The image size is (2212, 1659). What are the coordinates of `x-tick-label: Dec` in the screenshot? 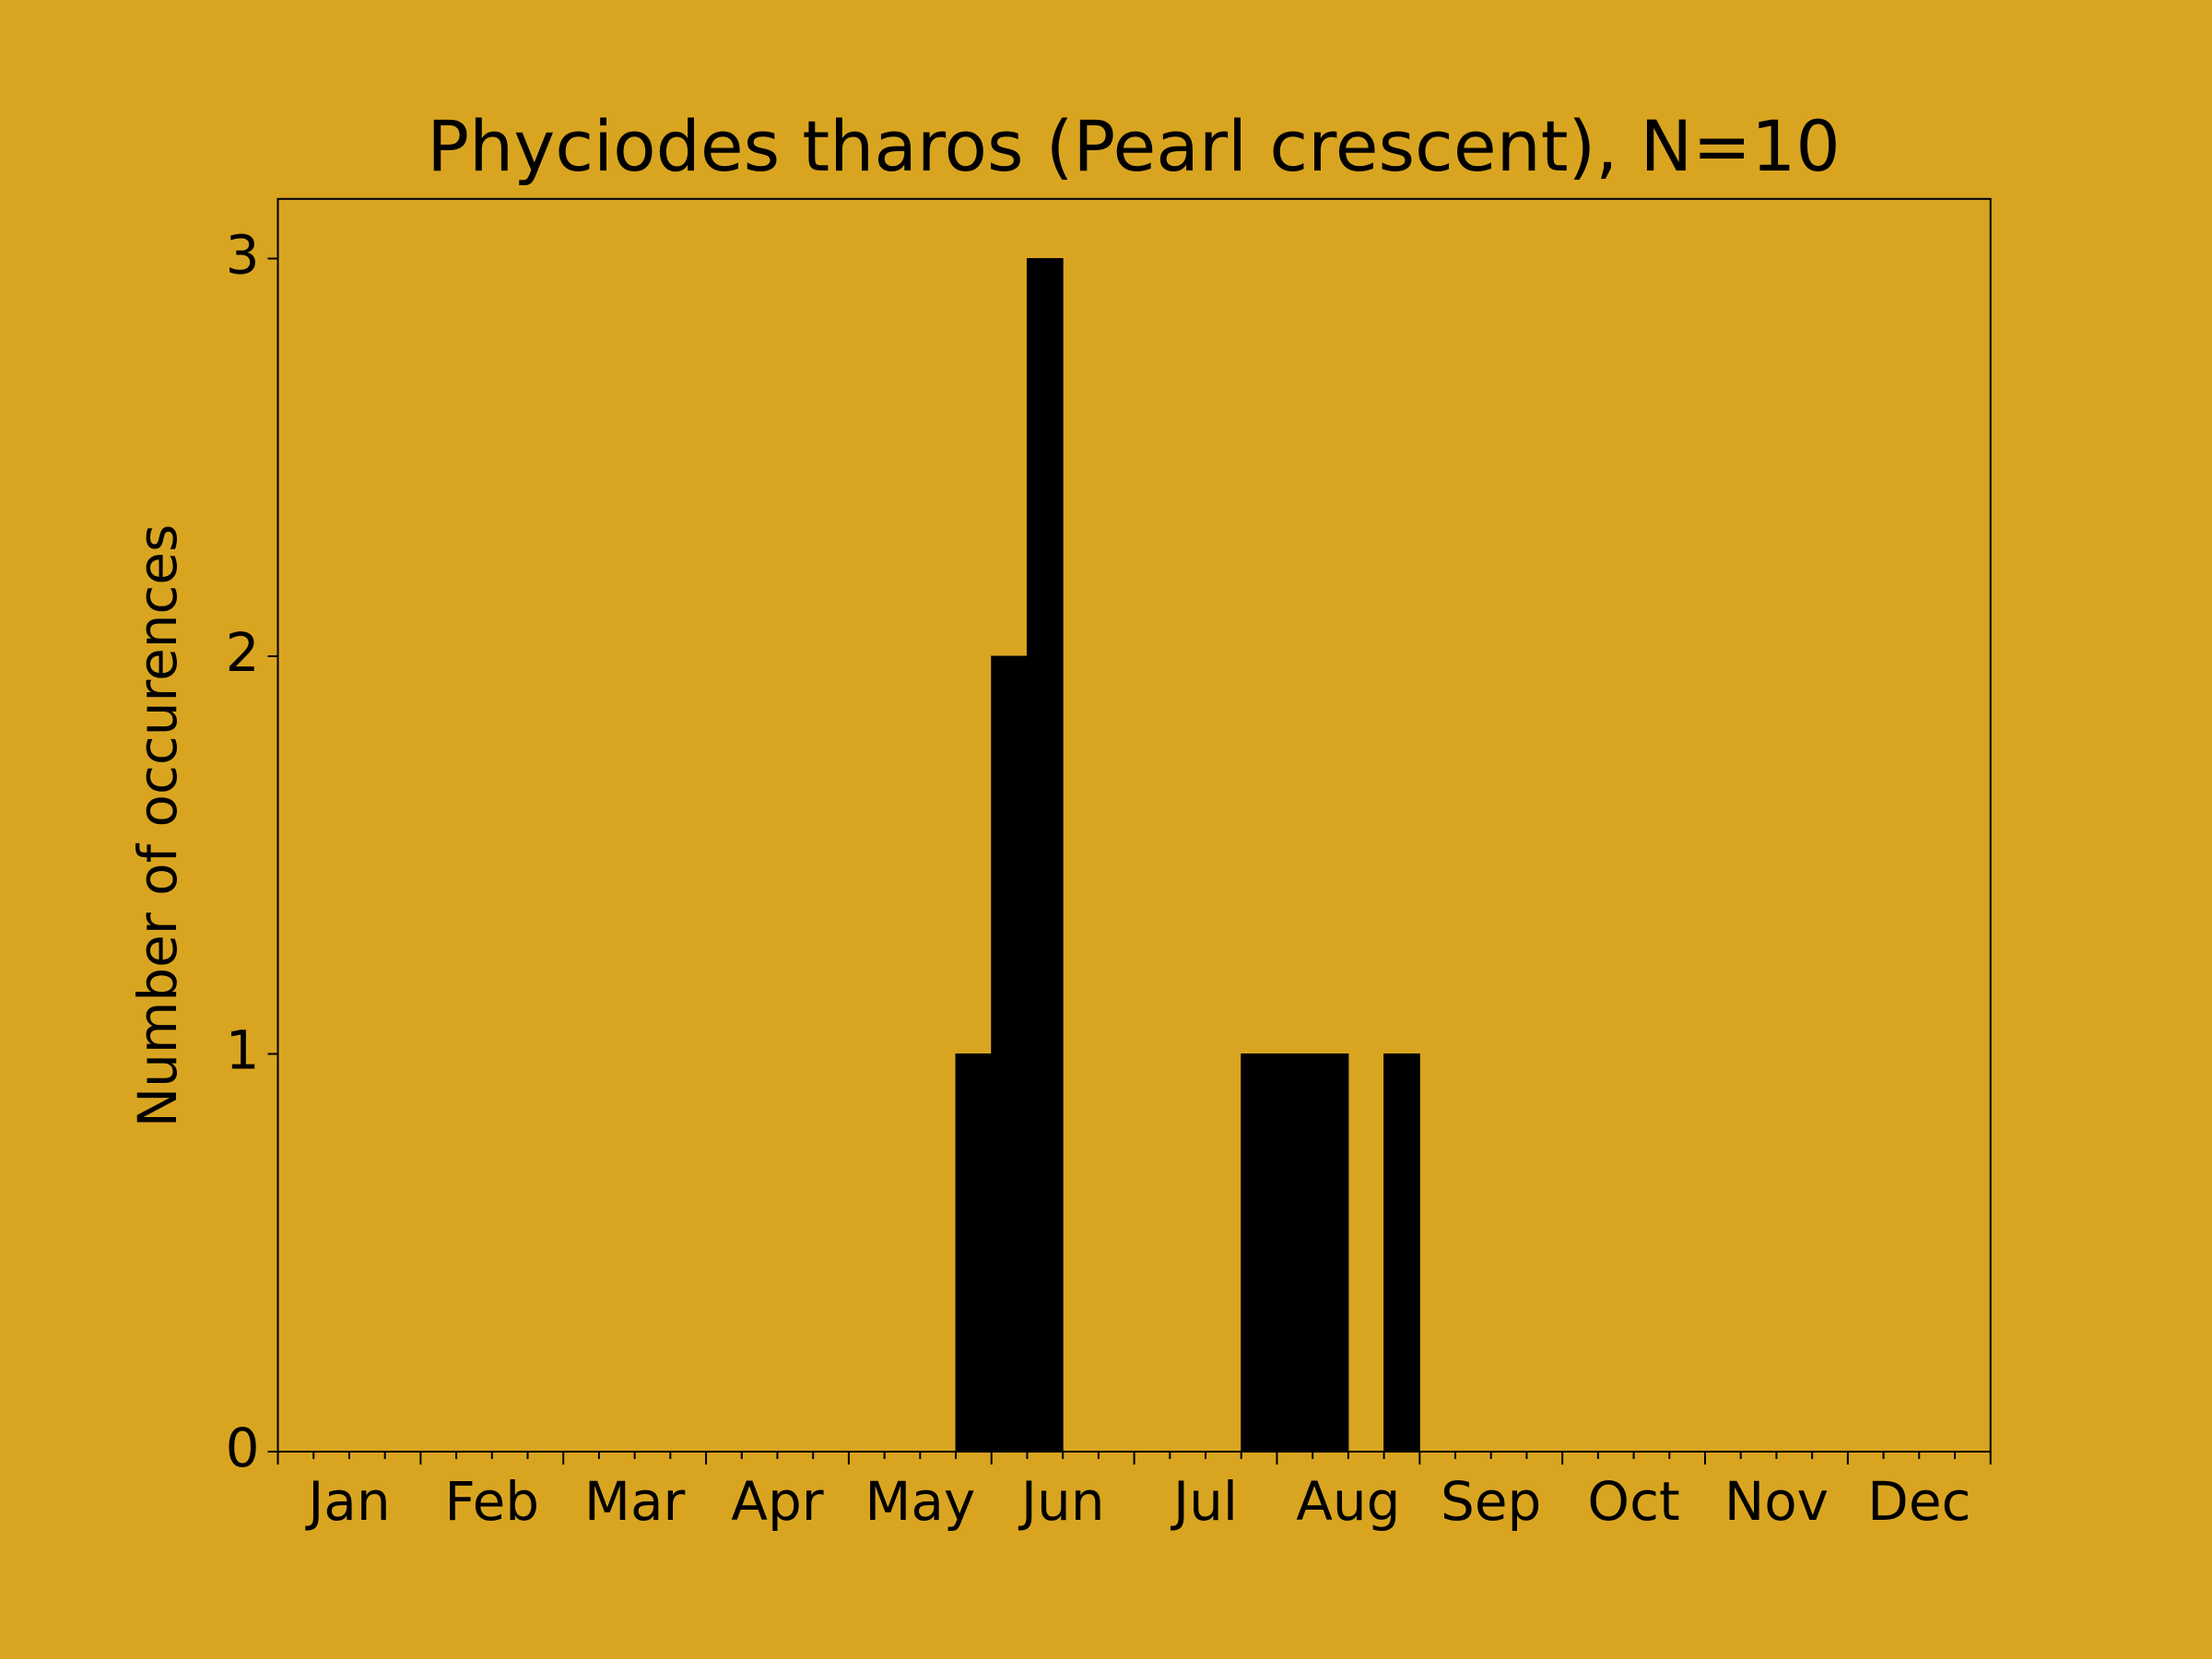 It's located at (1919, 1501).